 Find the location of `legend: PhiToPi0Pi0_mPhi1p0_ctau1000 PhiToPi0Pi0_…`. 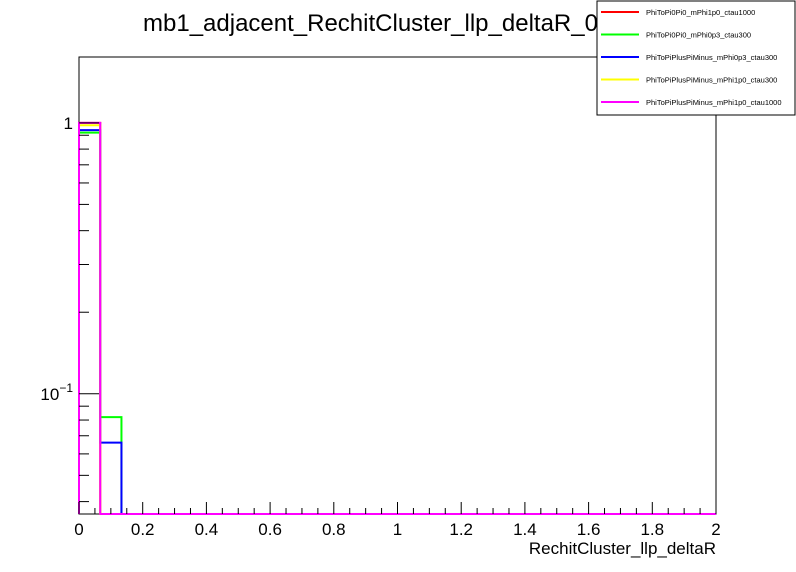

legend: PhiToPi0Pi0_mPhi1p0_ctau1000 PhiToPi0Pi0_… is located at coordinates (696, 58).